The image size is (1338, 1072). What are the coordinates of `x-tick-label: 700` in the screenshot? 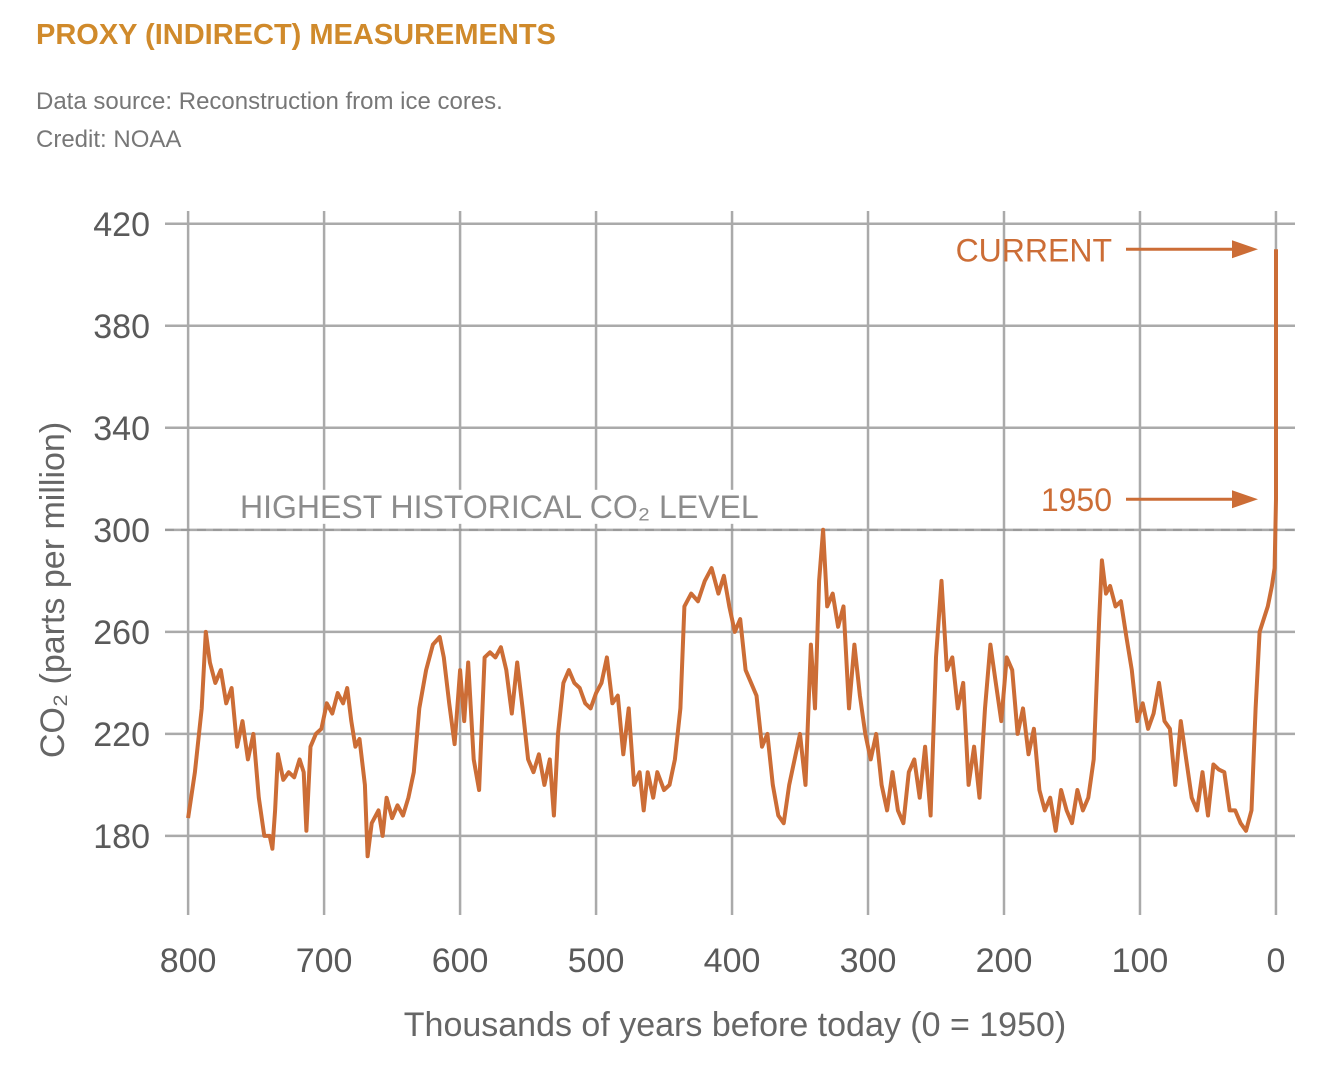 It's located at (324, 961).